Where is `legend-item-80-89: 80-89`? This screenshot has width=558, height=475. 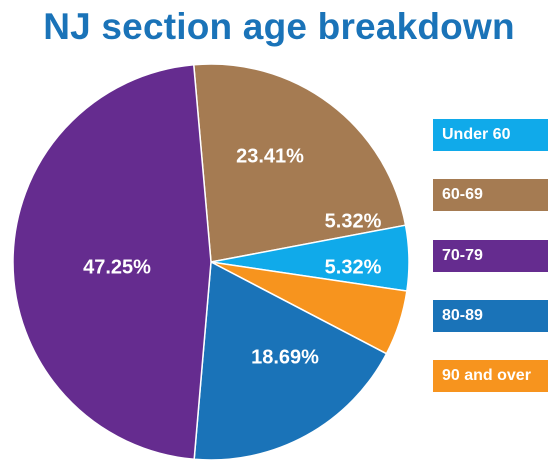
legend-item-80-89: 80-89 is located at coordinates (490, 316).